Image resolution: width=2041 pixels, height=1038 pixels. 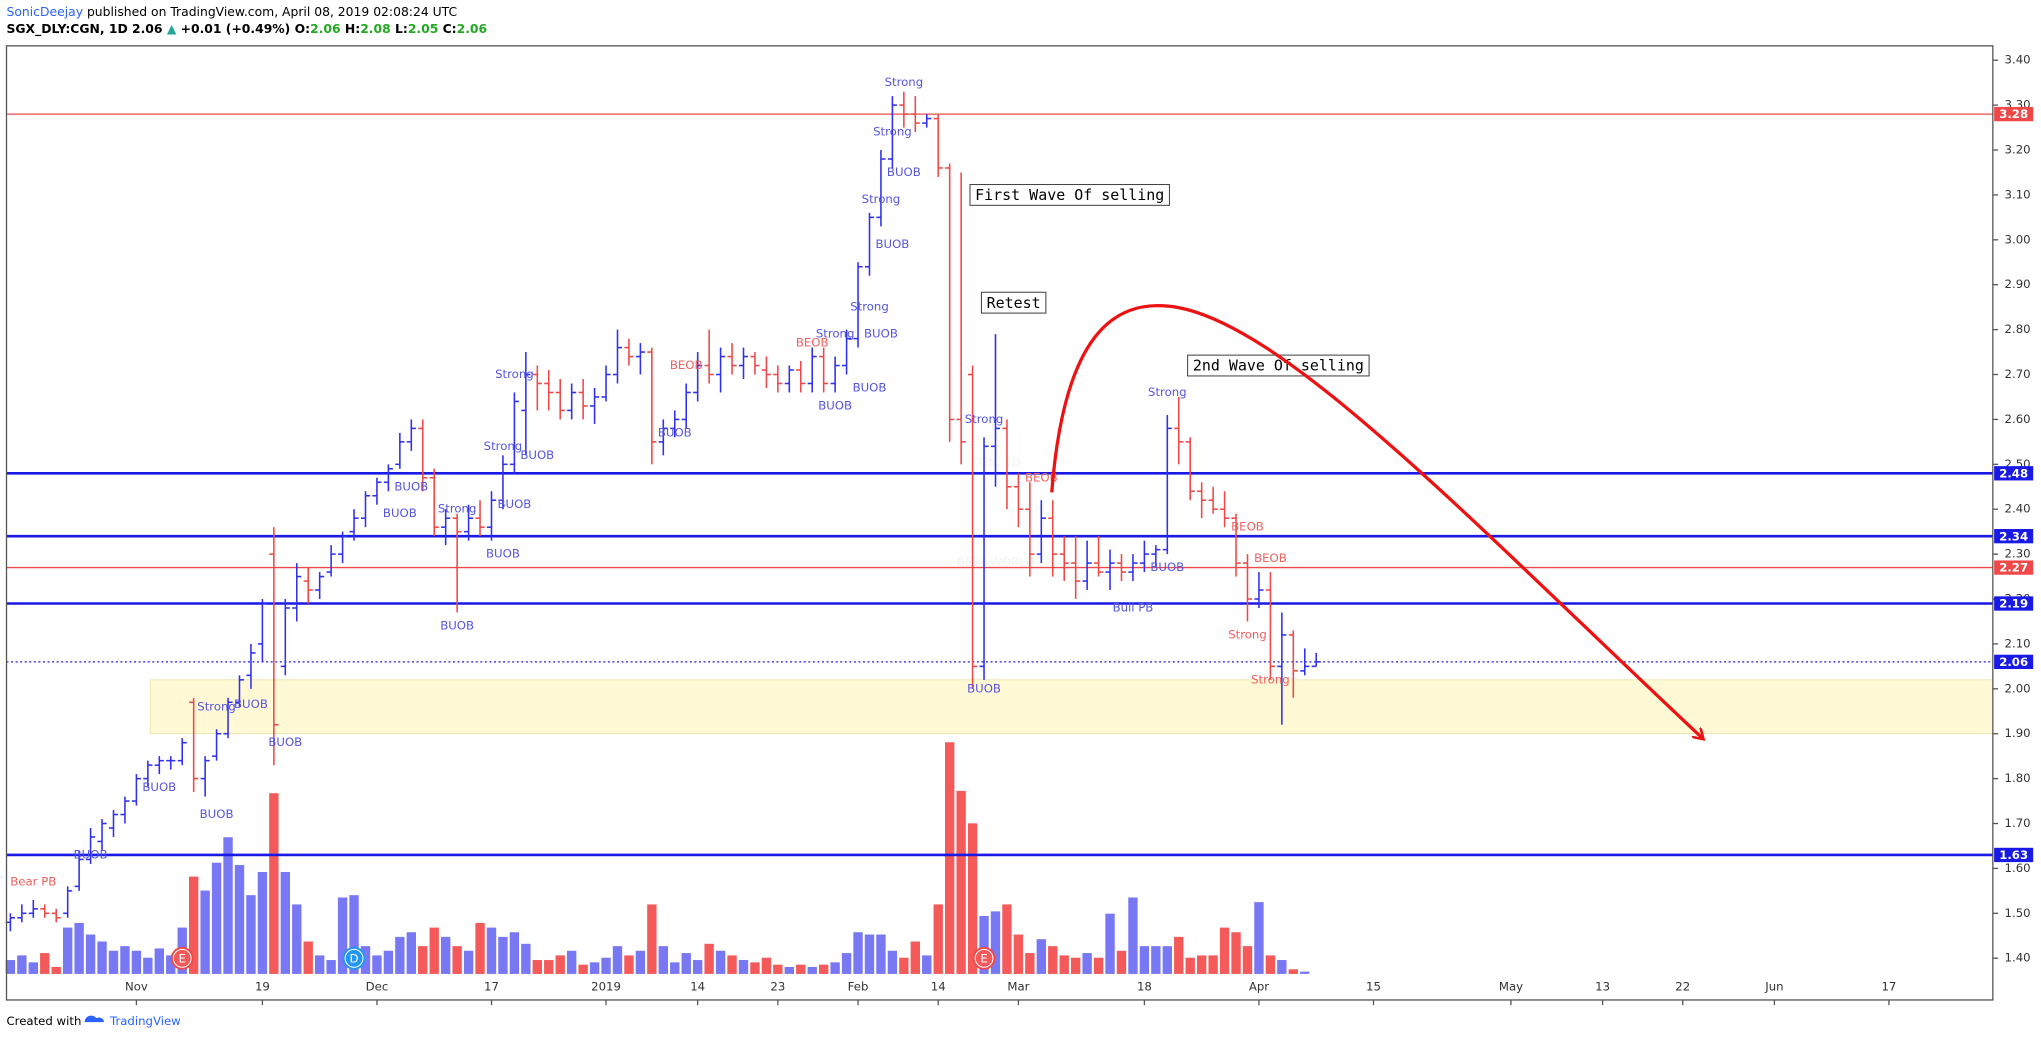 What do you see at coordinates (2013, 473) in the screenshot?
I see `level-label: 2.48` at bounding box center [2013, 473].